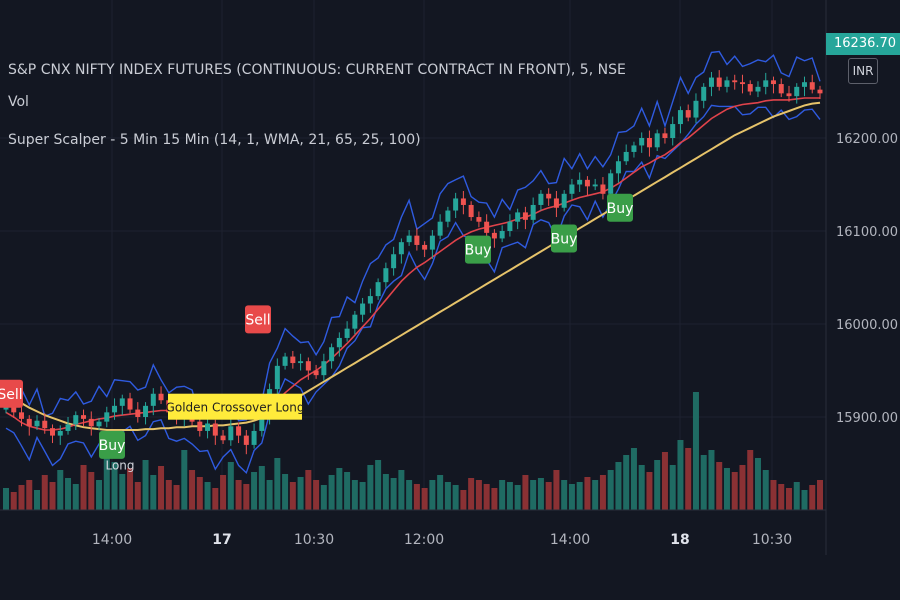  What do you see at coordinates (314, 540) in the screenshot?
I see `time-tick-label: 10:30` at bounding box center [314, 540].